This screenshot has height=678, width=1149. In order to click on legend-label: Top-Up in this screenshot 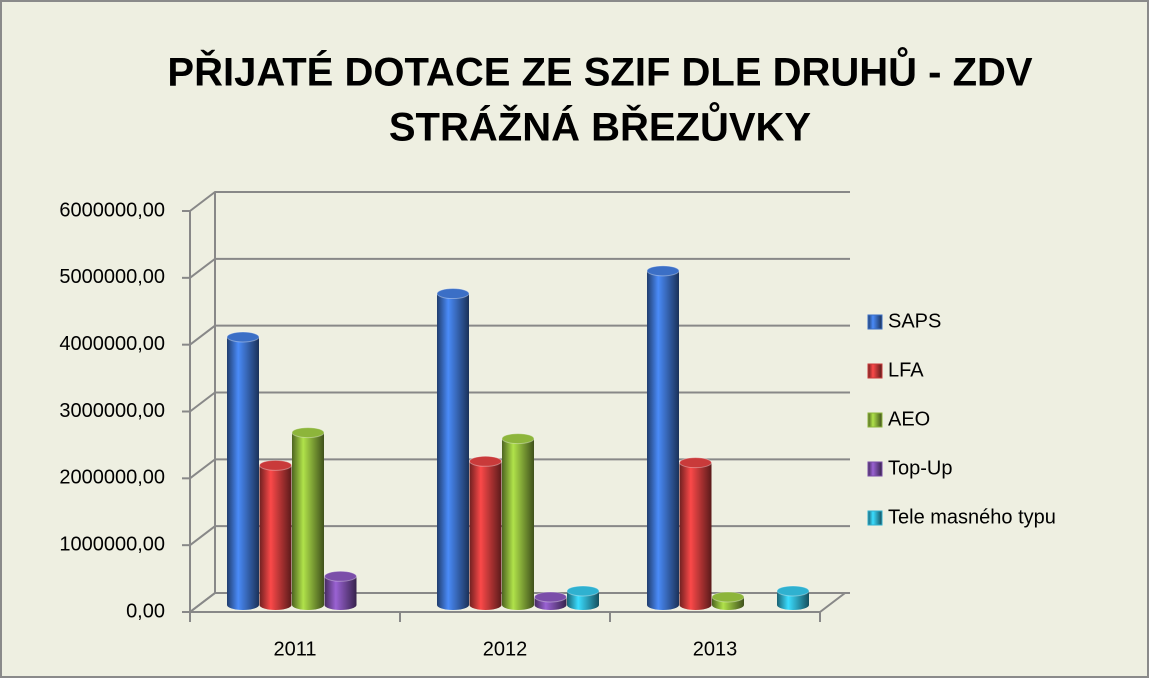, I will do `click(920, 468)`.